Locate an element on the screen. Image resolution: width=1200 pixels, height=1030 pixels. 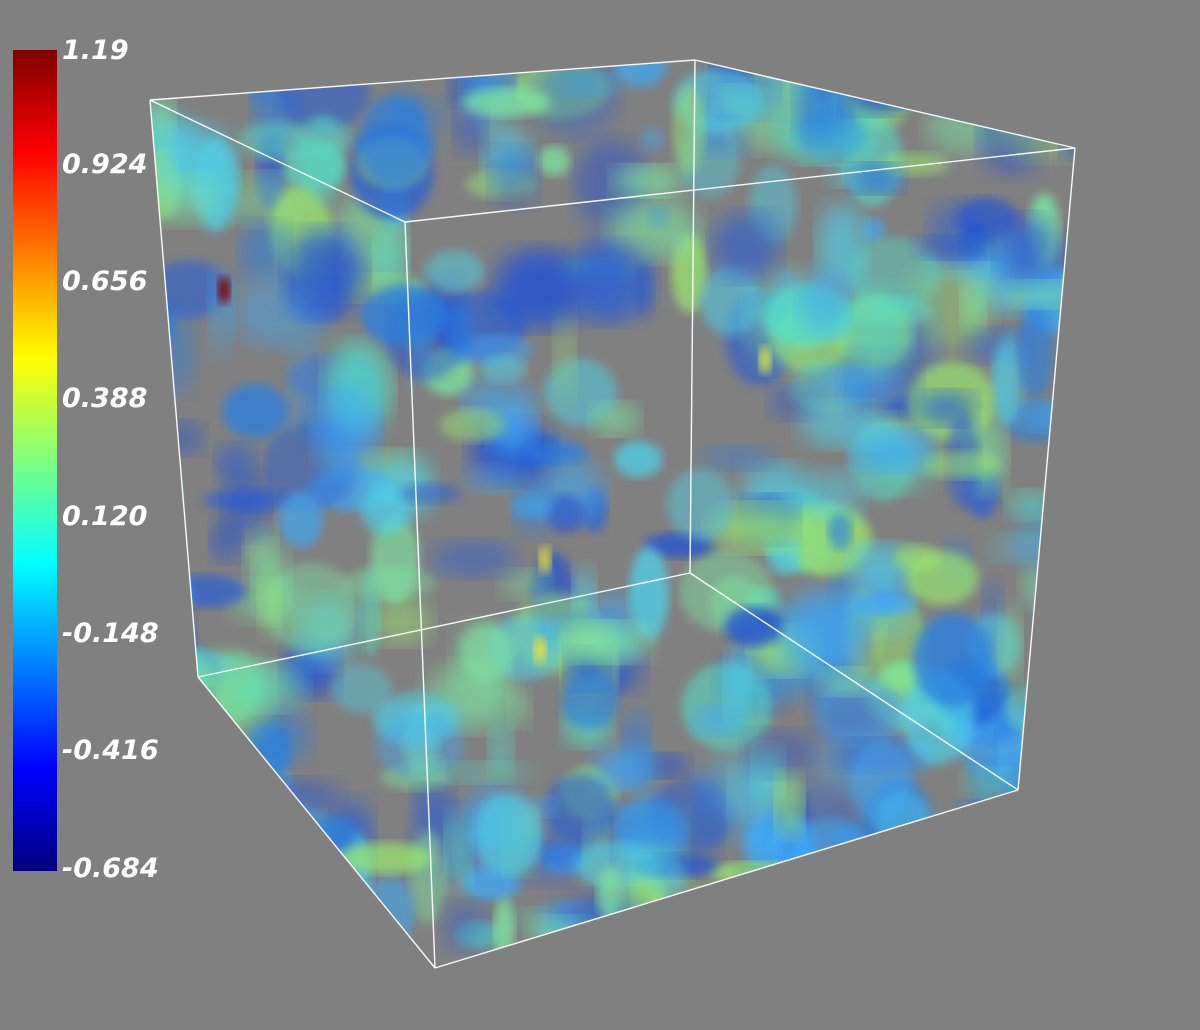
colorbar-tick-label: 0.924 is located at coordinates (105, 164).